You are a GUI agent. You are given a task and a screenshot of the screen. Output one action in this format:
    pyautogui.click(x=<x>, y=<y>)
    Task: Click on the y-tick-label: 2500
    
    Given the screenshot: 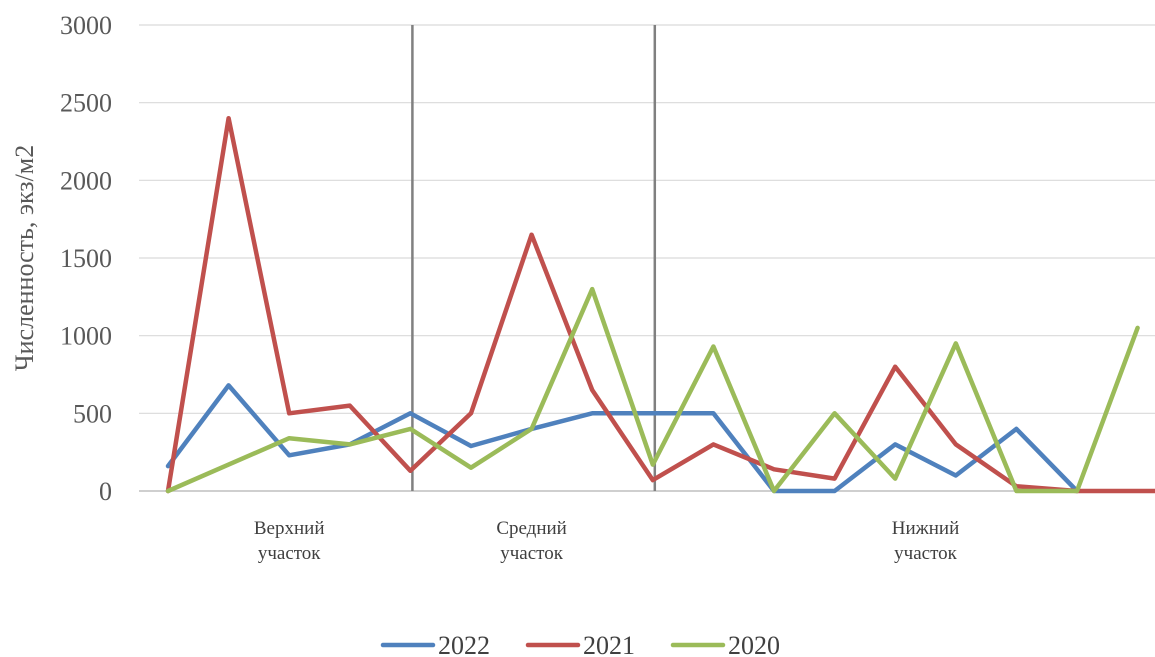 What is the action you would take?
    pyautogui.click(x=86, y=103)
    